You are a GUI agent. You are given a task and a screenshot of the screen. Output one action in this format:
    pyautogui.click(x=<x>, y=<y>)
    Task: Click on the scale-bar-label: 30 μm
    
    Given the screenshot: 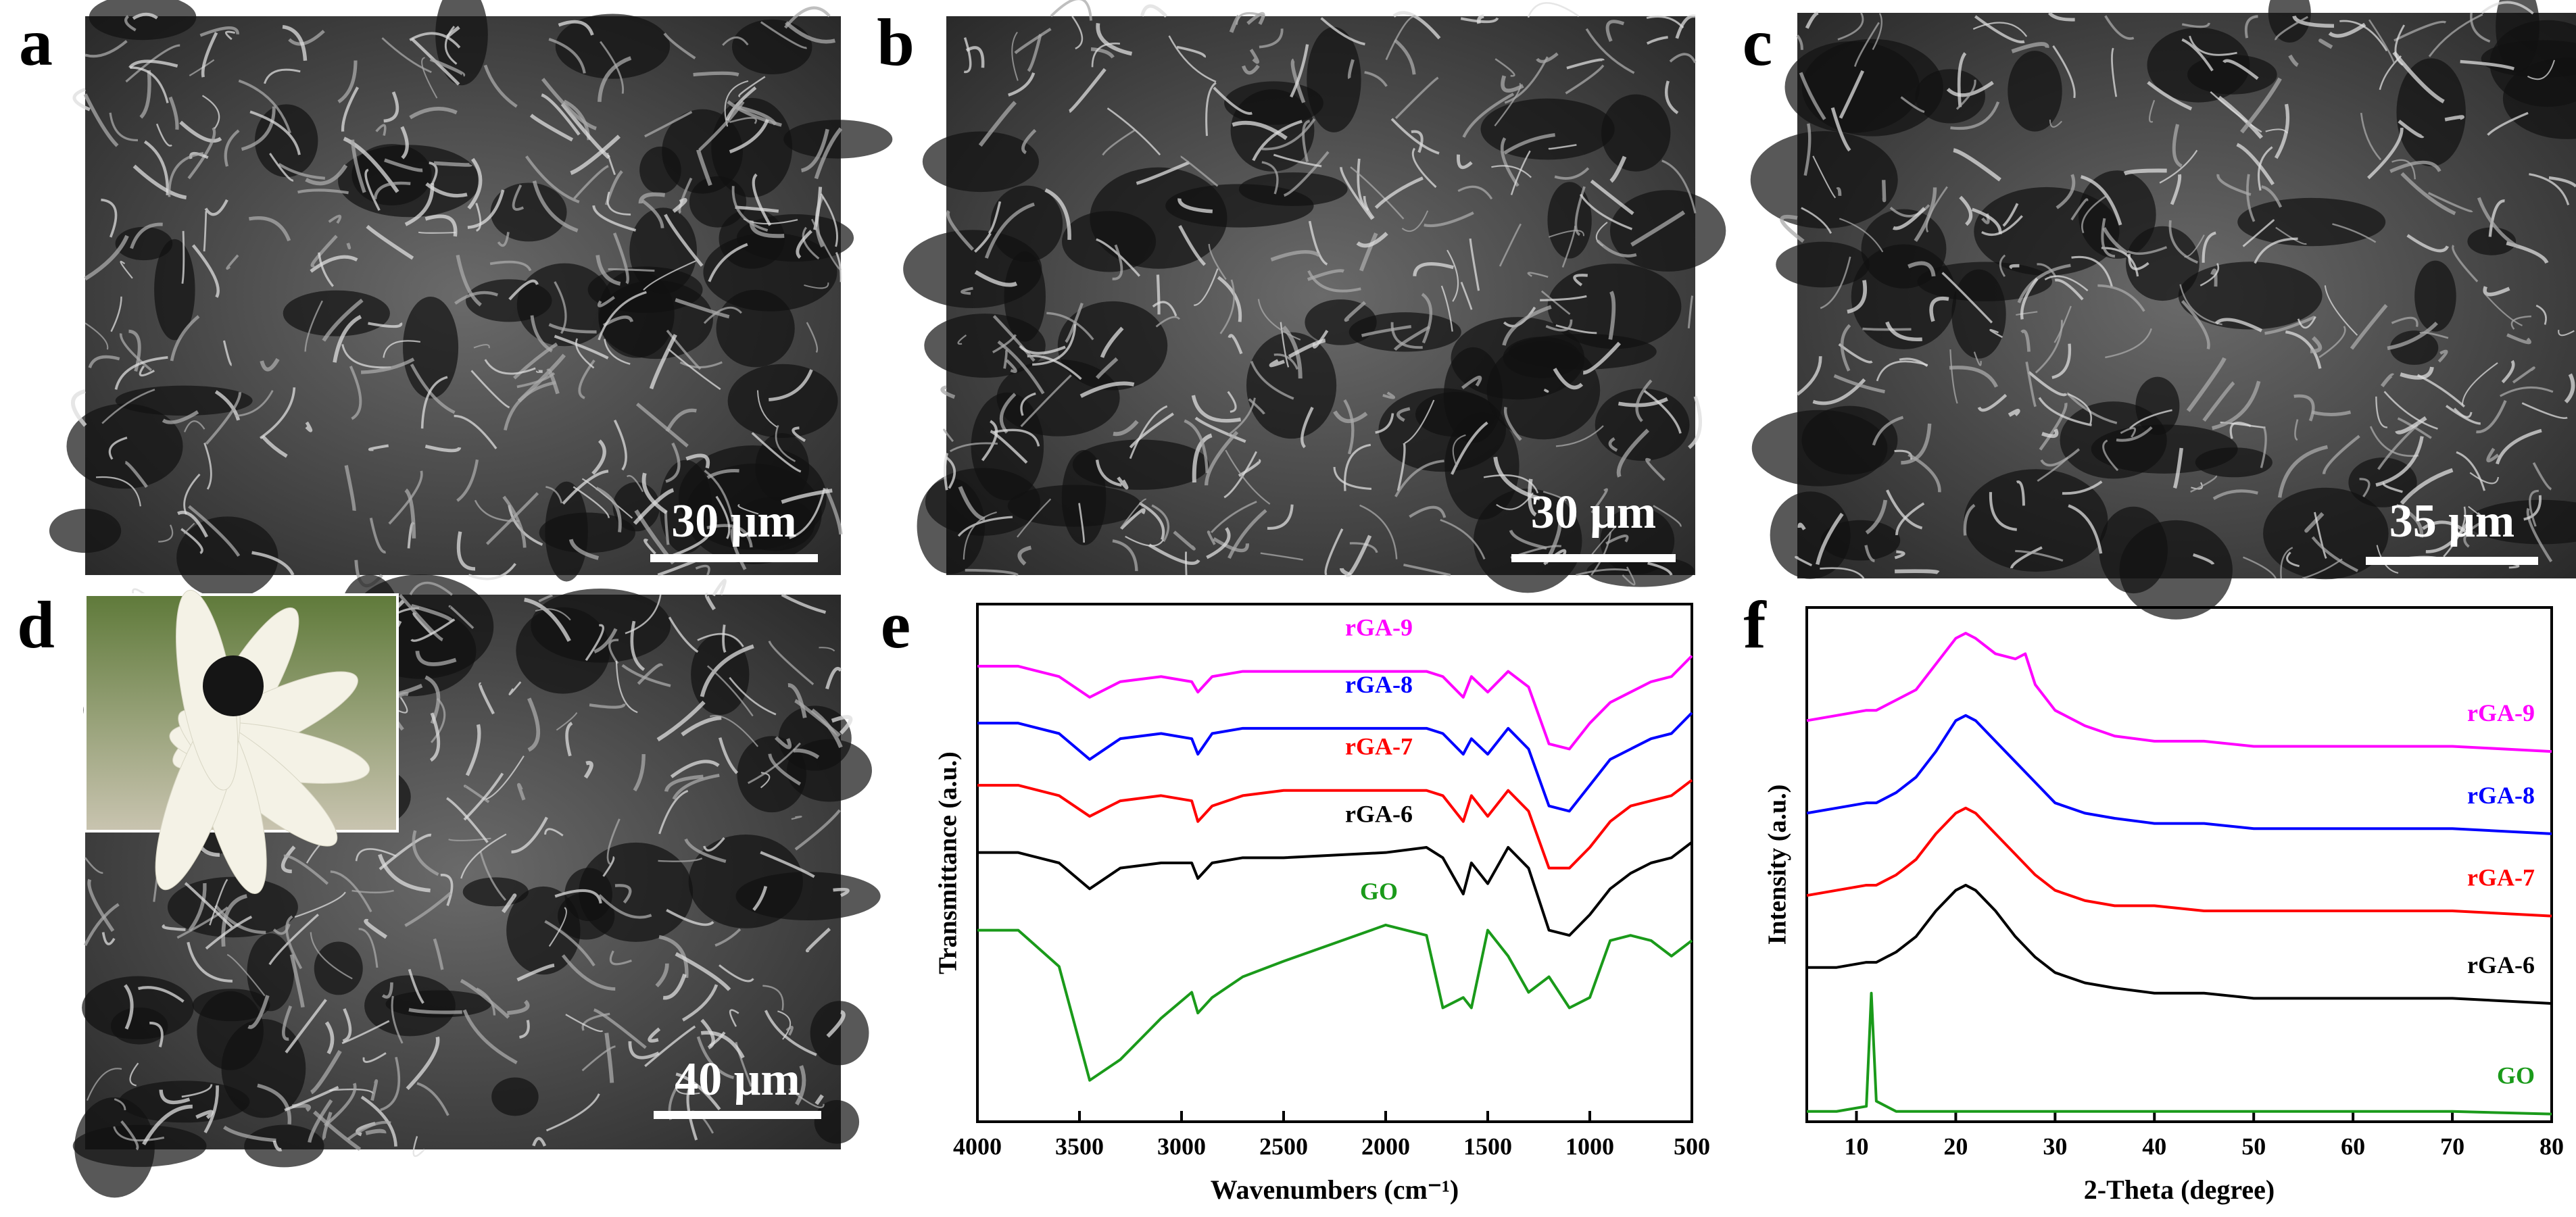 What is the action you would take?
    pyautogui.click(x=1594, y=513)
    